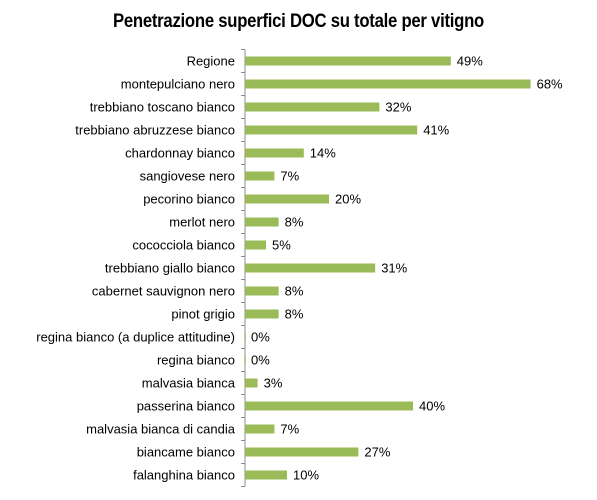 Image resolution: width=597 pixels, height=500 pixels. I want to click on category-label: cabernet sauvignon nero, so click(163, 291).